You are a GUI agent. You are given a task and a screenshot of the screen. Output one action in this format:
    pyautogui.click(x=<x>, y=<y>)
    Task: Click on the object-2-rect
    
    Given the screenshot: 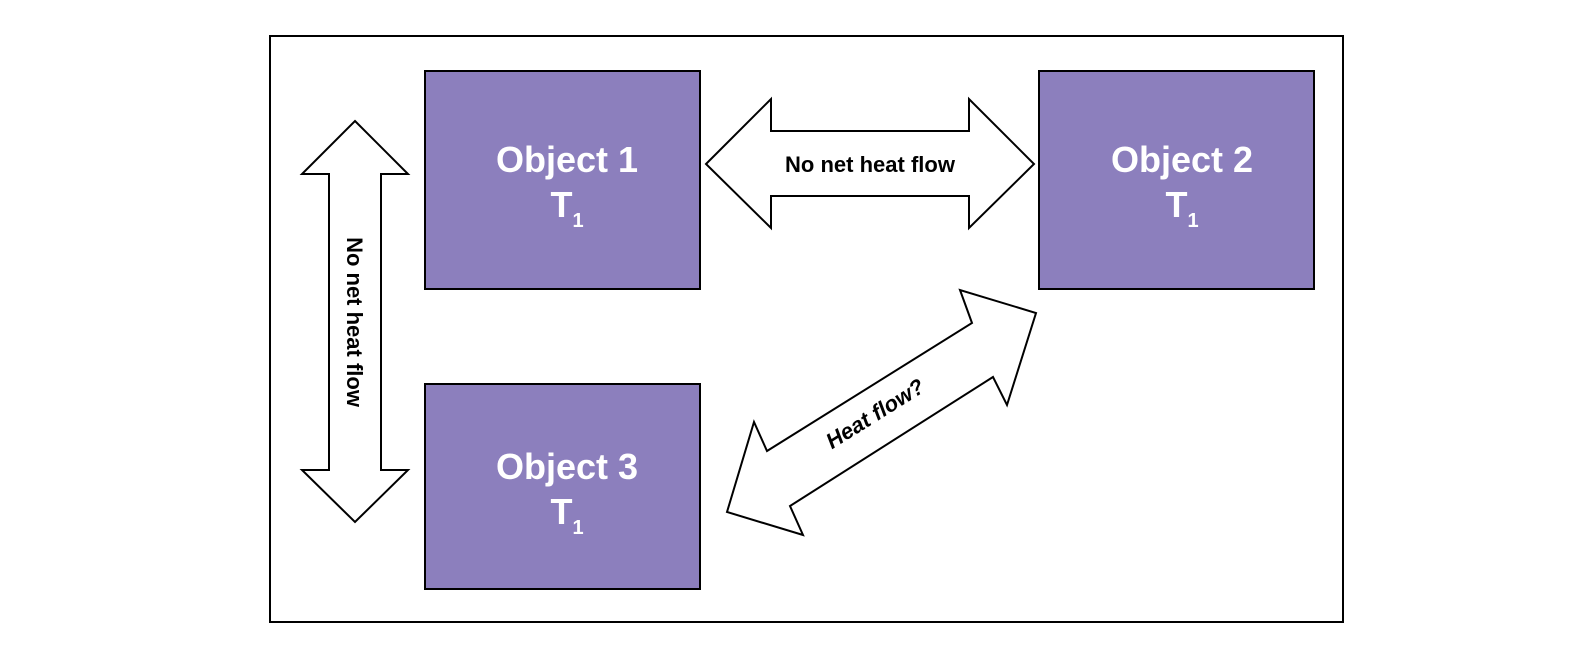 What is the action you would take?
    pyautogui.click(x=1176, y=180)
    